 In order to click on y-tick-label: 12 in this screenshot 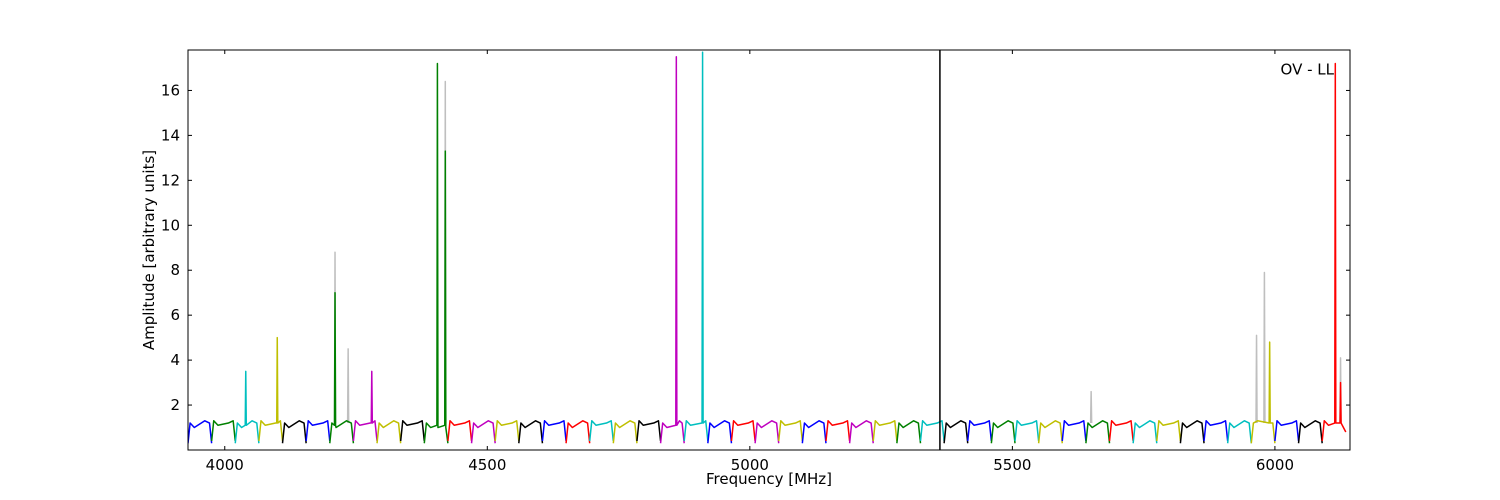, I will do `click(170, 180)`.